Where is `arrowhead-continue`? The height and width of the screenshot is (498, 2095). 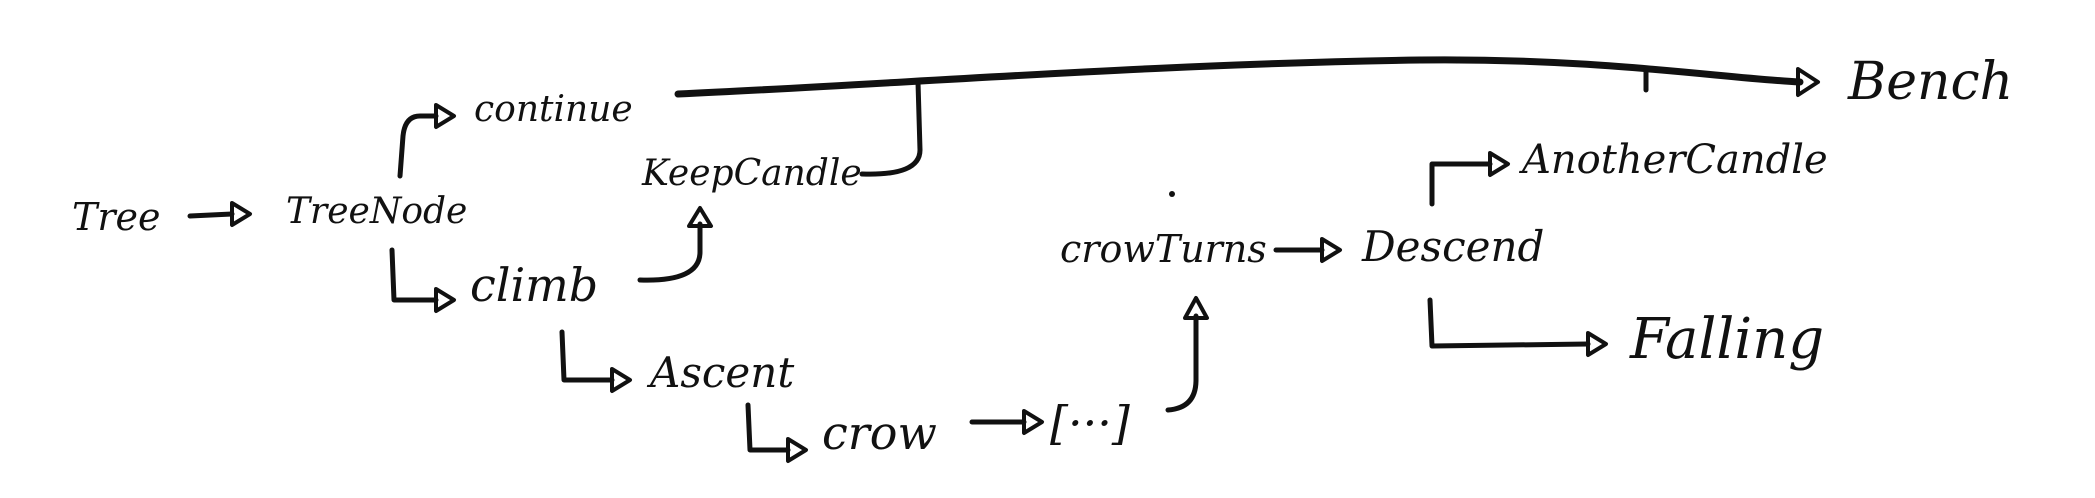
arrowhead-continue is located at coordinates (445, 116).